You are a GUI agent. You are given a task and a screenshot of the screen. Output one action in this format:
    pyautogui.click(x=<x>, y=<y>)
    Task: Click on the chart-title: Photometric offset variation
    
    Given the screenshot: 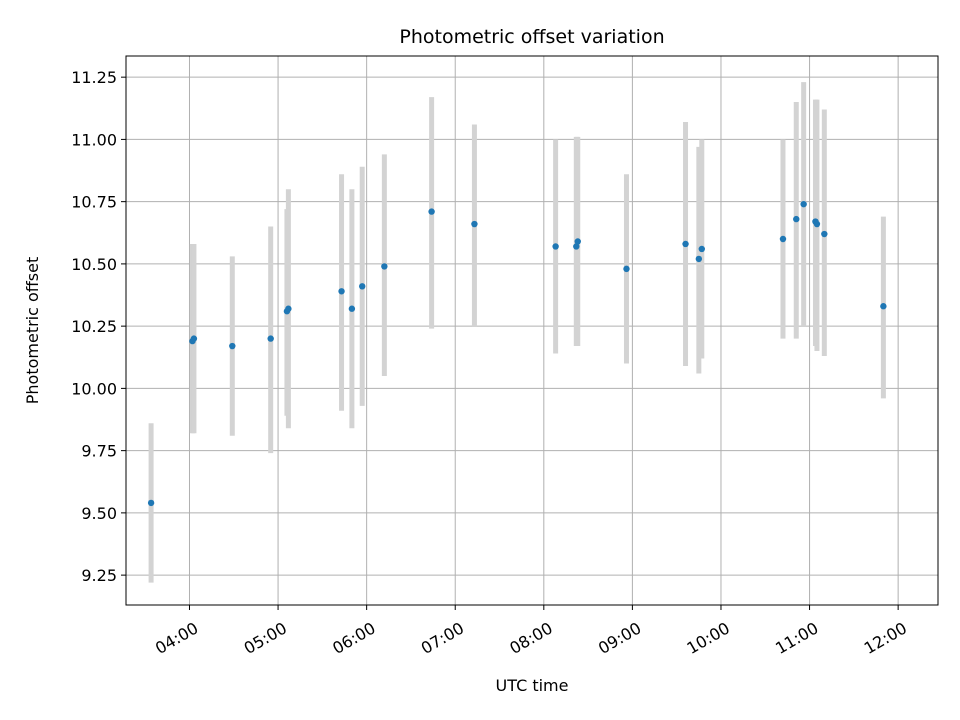 What is the action you would take?
    pyautogui.click(x=531, y=37)
    